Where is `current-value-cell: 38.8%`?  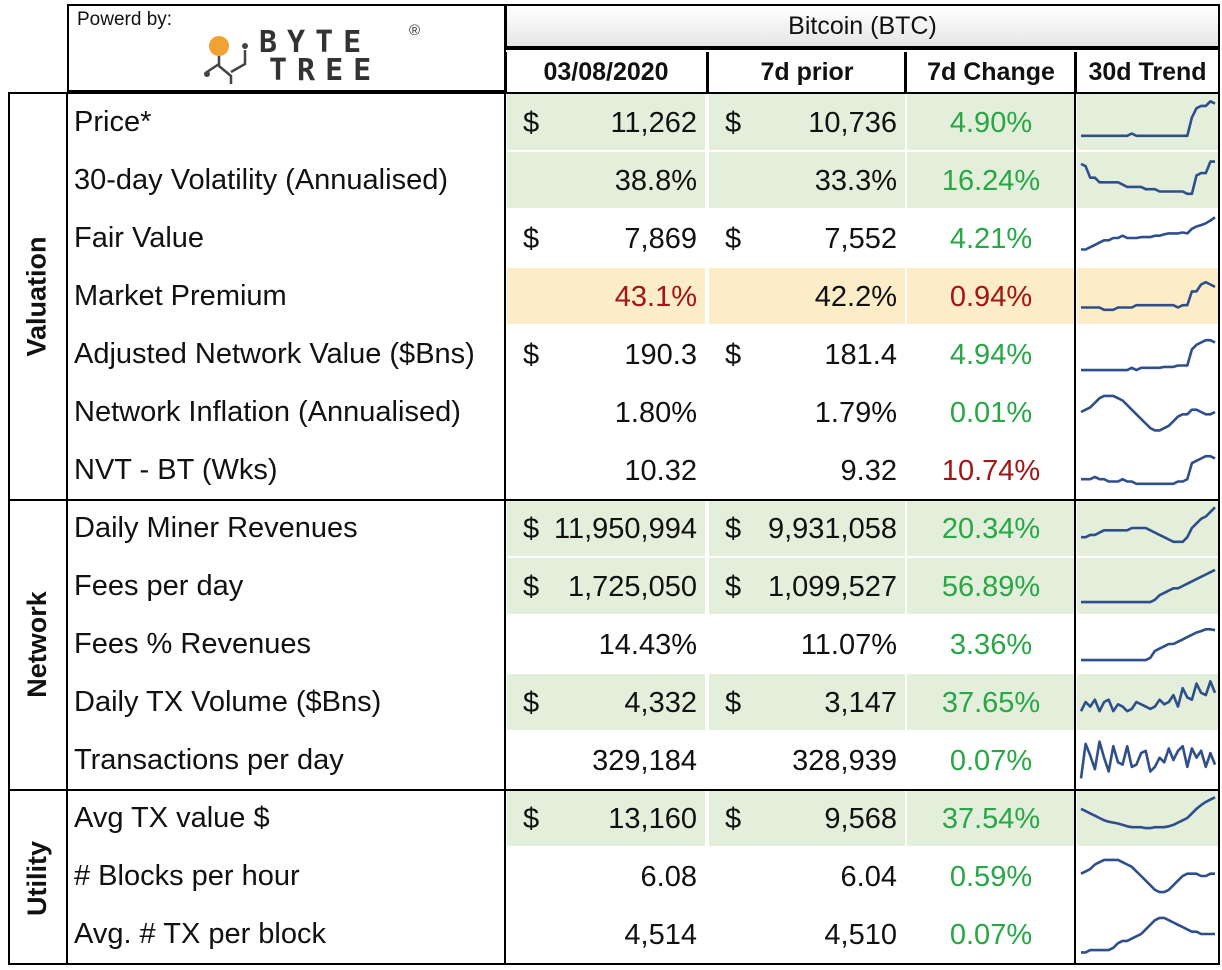 current-value-cell: 38.8% is located at coordinates (606, 180).